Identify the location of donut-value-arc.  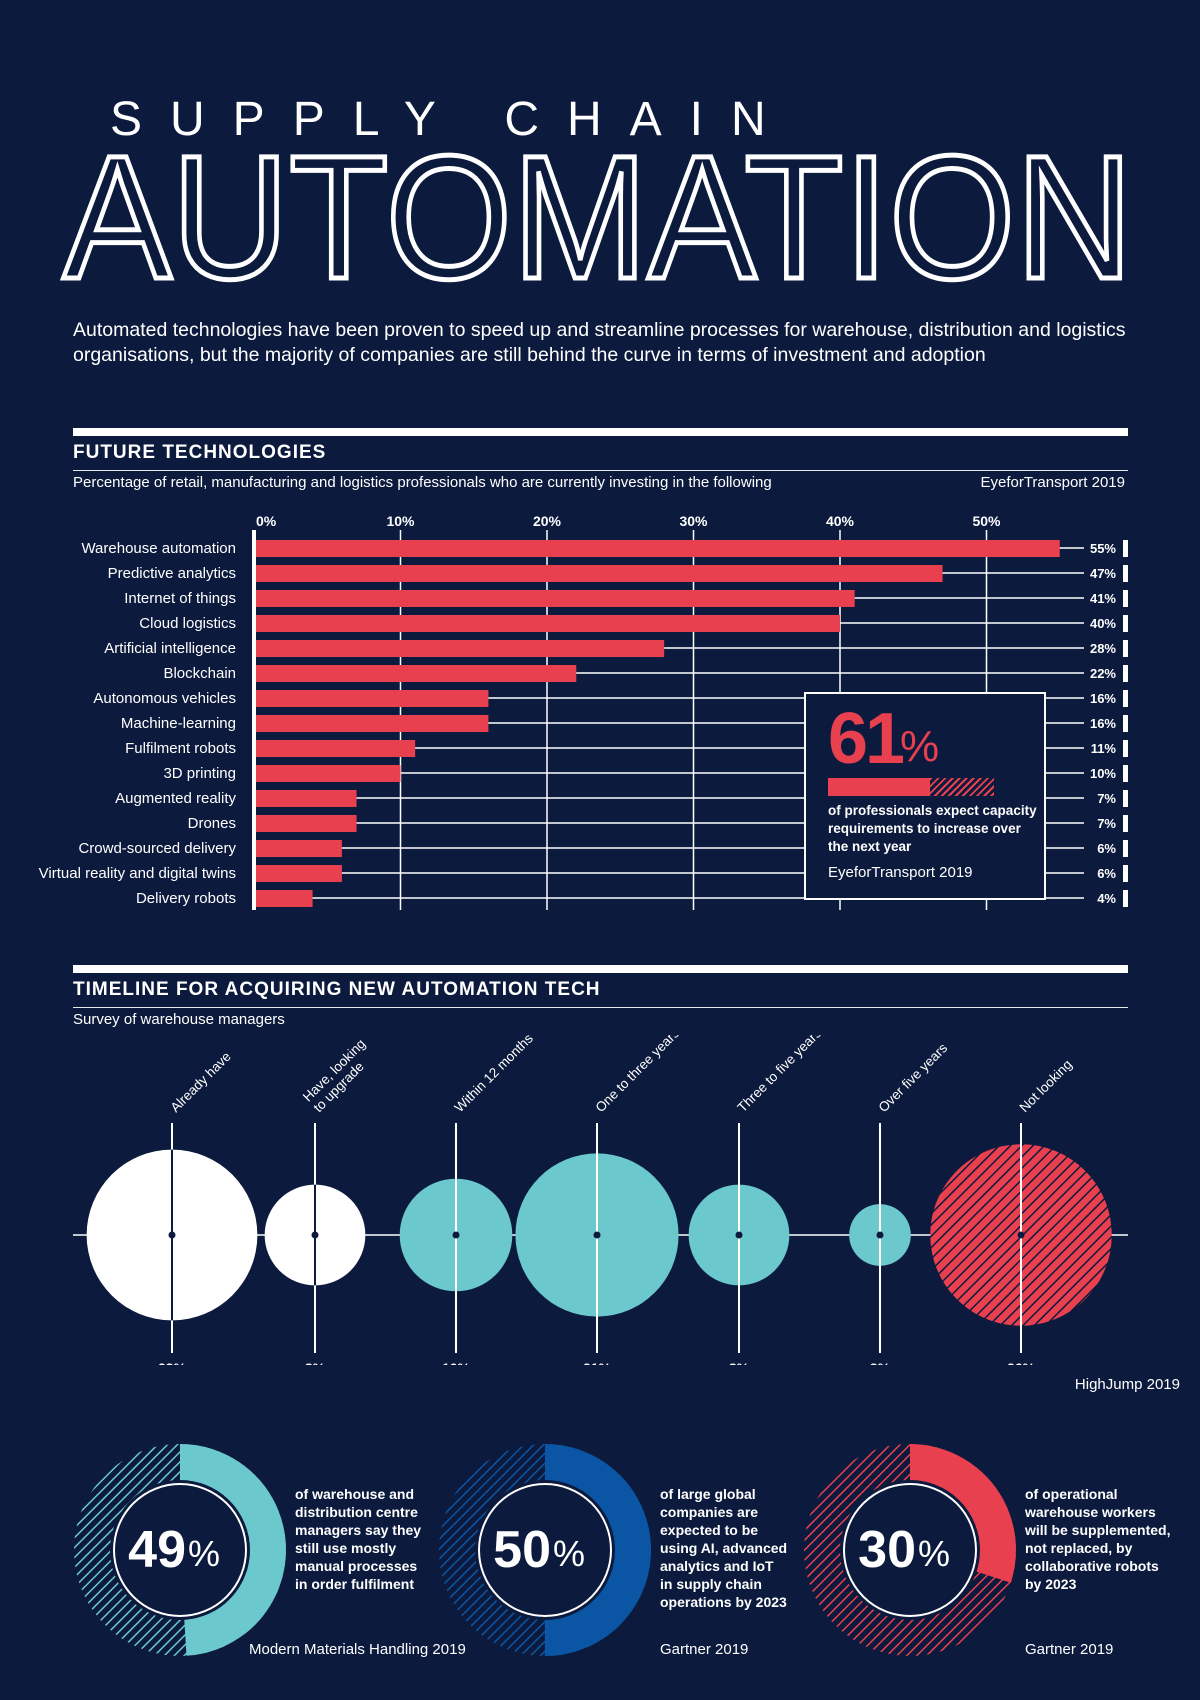
(545, 1550).